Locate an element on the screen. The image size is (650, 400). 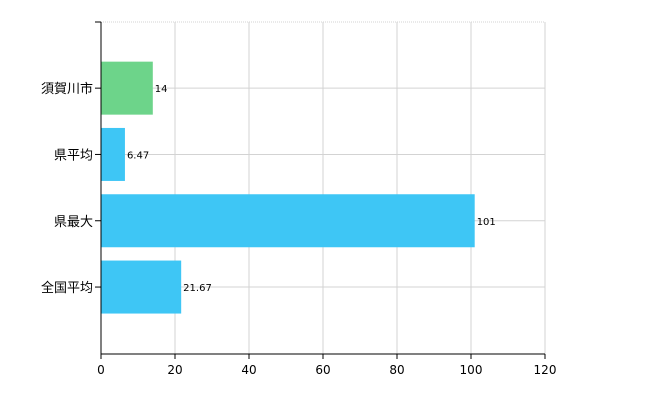
x-tick-label: 0 is located at coordinates (101, 370).